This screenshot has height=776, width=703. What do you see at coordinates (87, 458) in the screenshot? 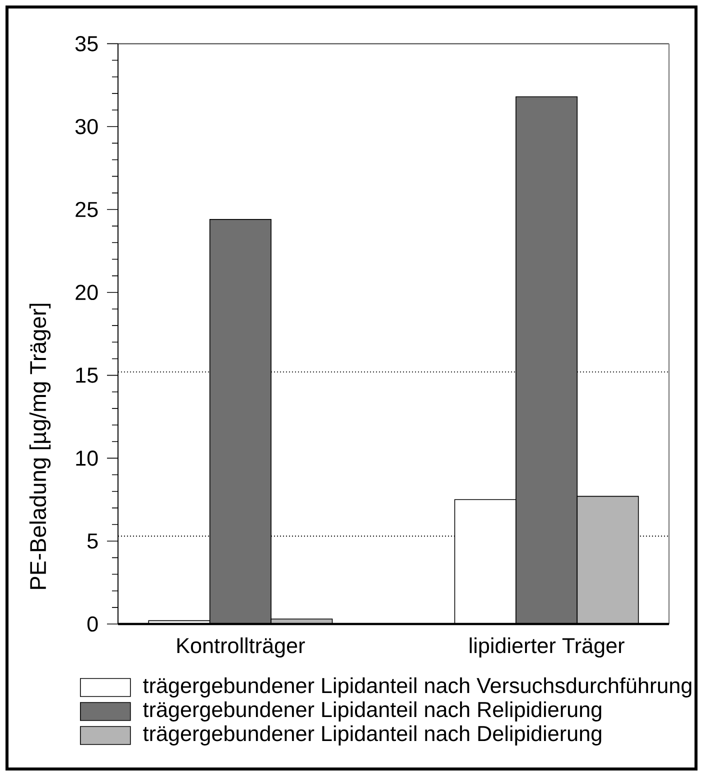
I see `y-tick-label: 10` at bounding box center [87, 458].